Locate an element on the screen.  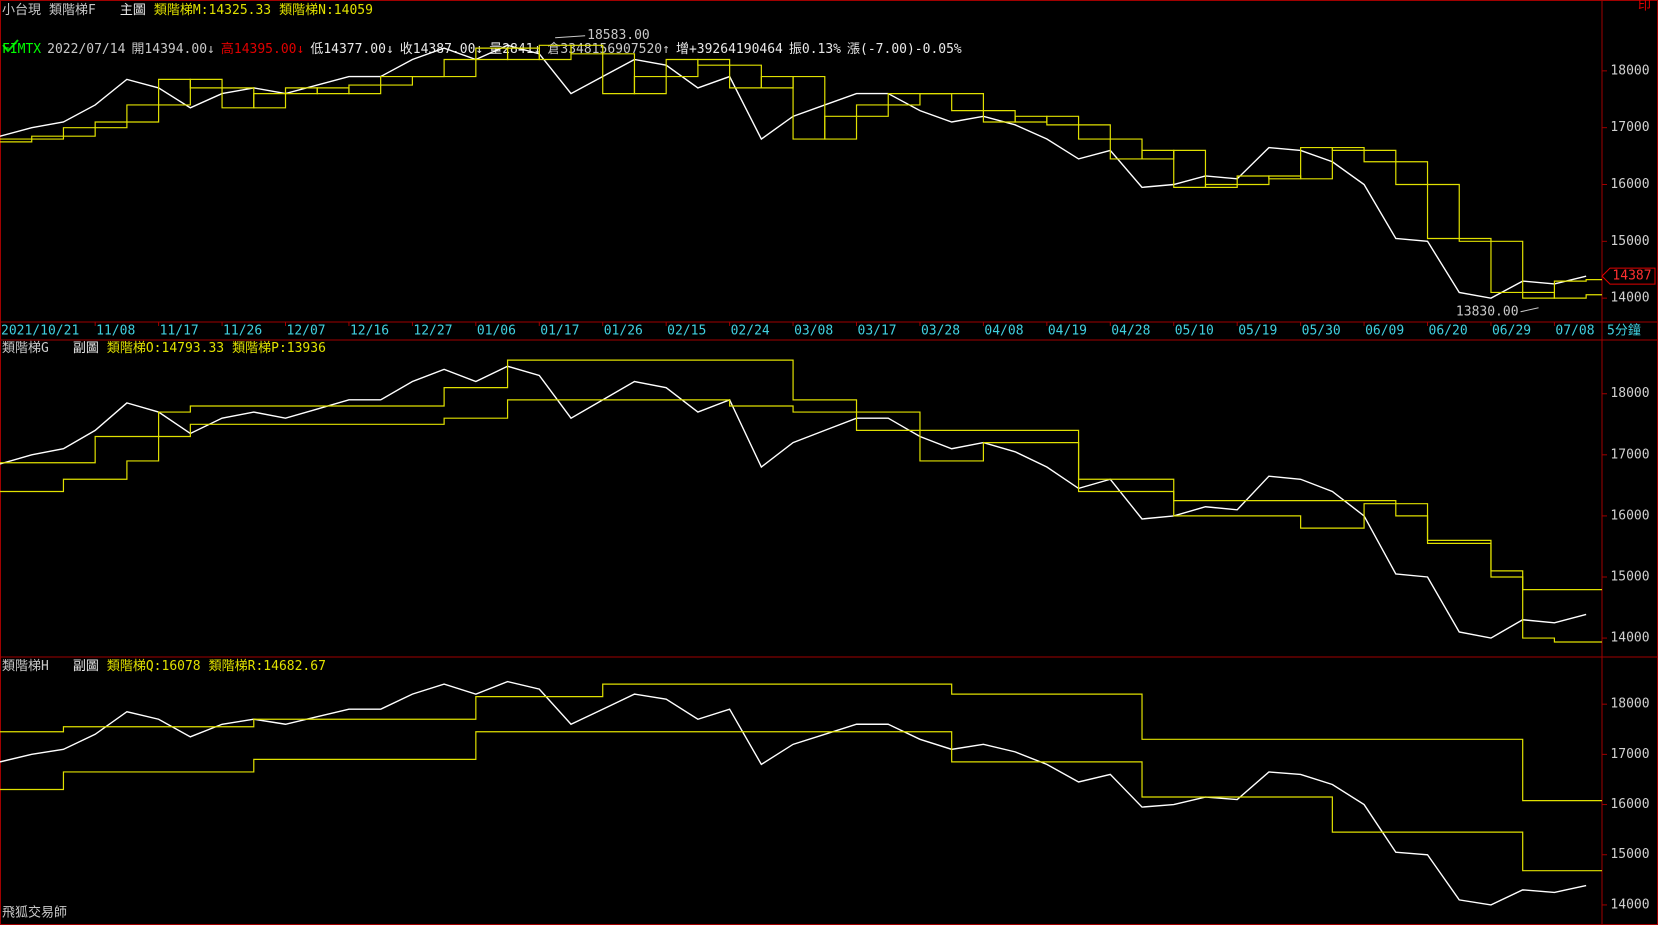
header-text: 增+39264190464 is located at coordinates (729, 49).